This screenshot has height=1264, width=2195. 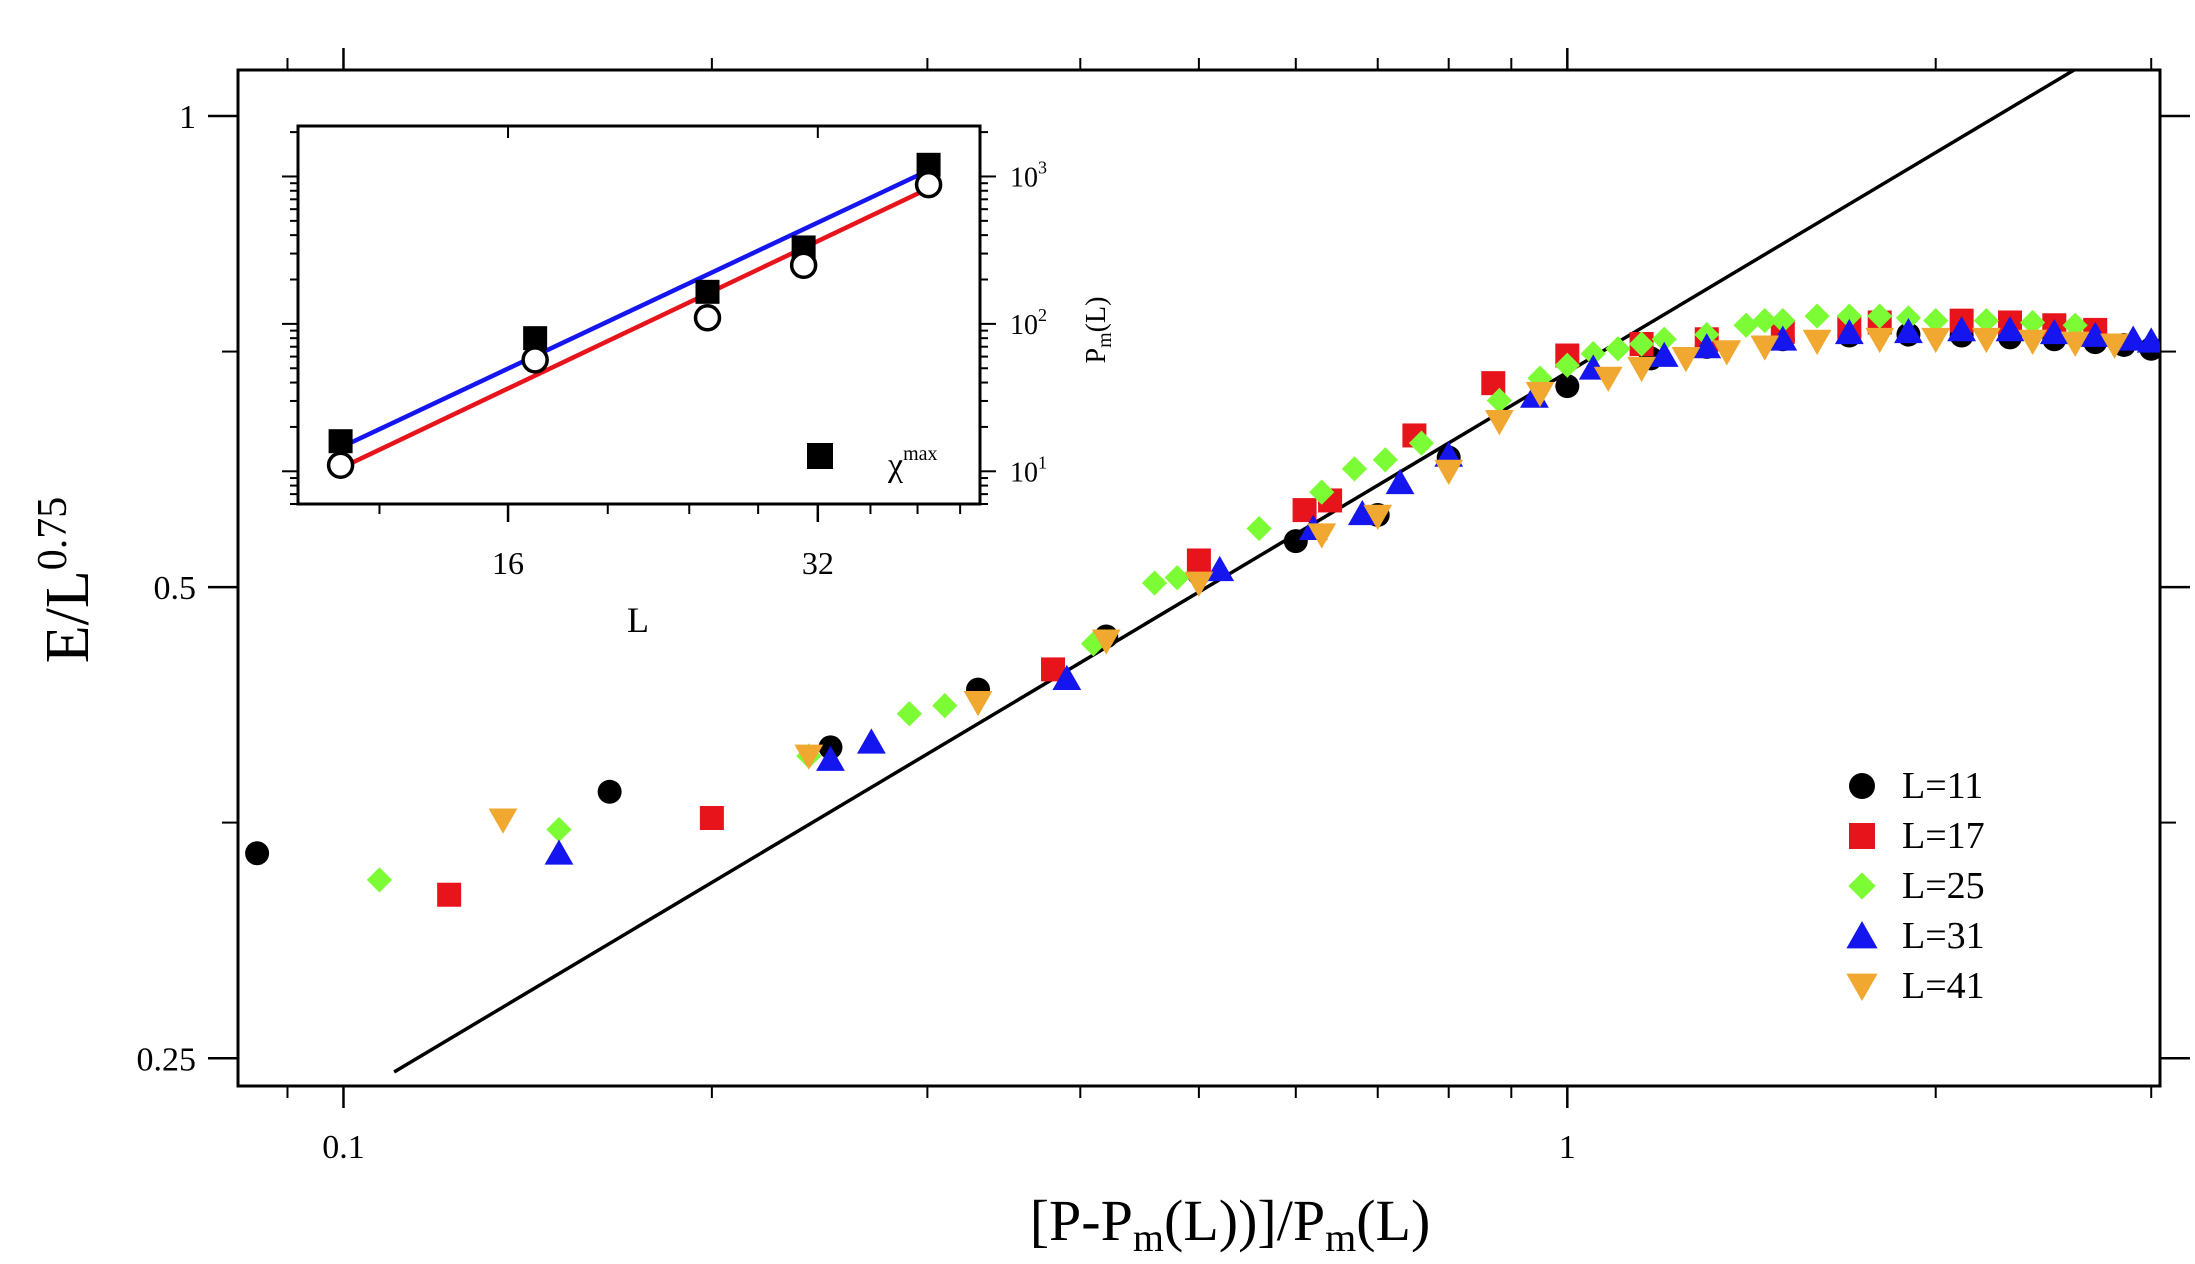 I want to click on inset-x-tick-label: 16, so click(x=508, y=563).